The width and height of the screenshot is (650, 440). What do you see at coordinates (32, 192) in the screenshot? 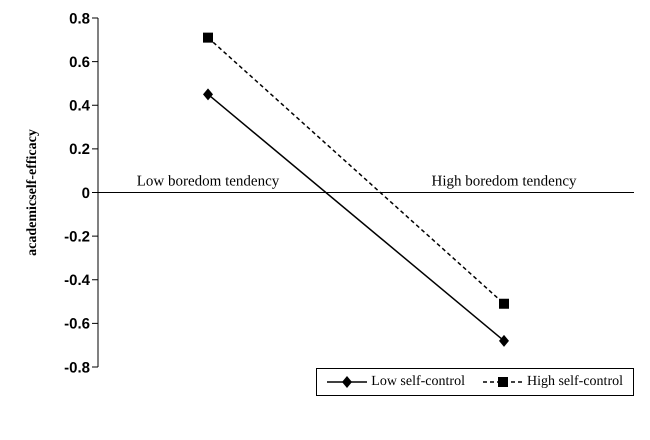
I see `y-axis-title: academicself-efficacy` at bounding box center [32, 192].